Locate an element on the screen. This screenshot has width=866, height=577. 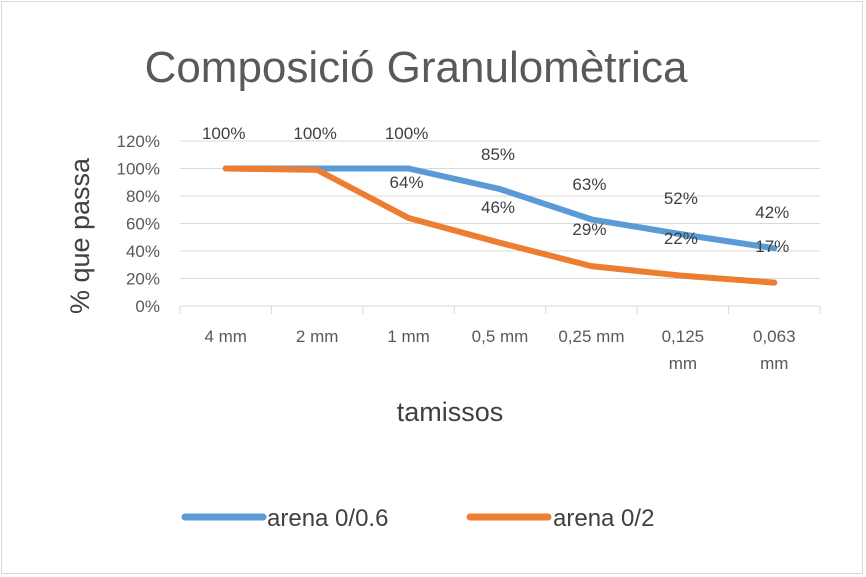
x-tick-label: 0,25 mm is located at coordinates (591, 336).